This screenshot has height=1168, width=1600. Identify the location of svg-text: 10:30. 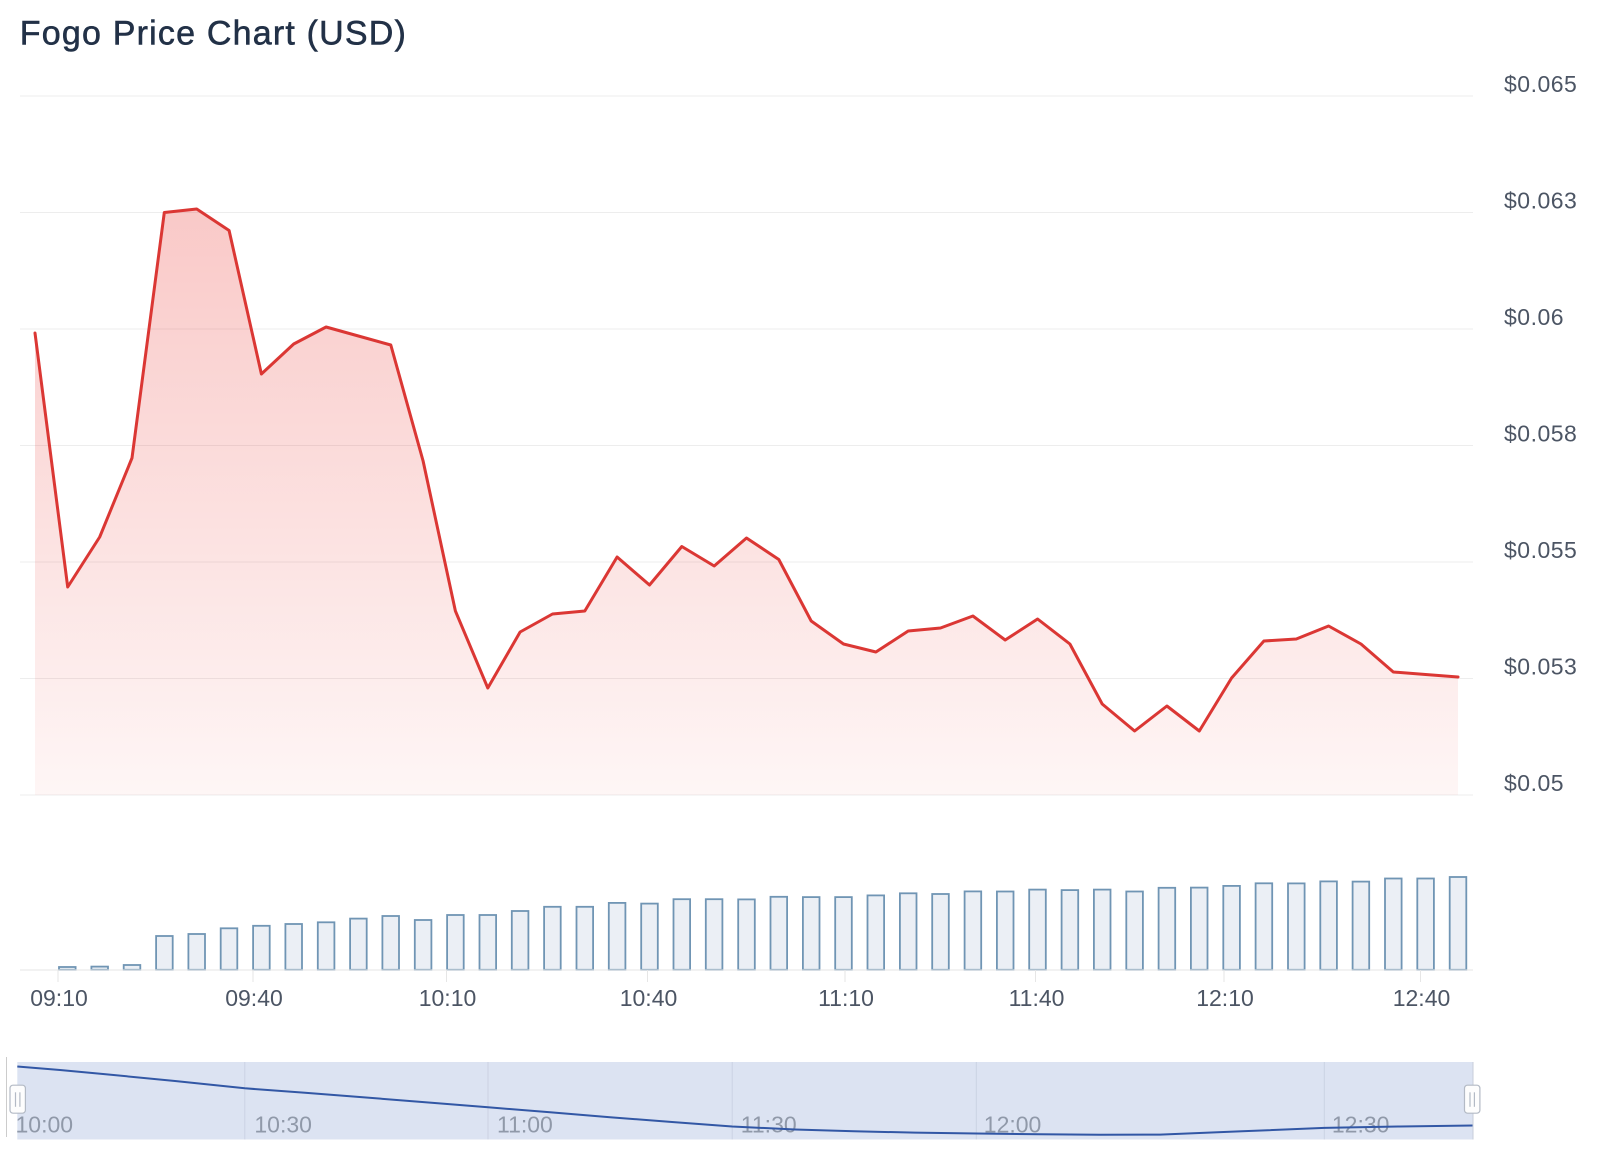
(283, 1124).